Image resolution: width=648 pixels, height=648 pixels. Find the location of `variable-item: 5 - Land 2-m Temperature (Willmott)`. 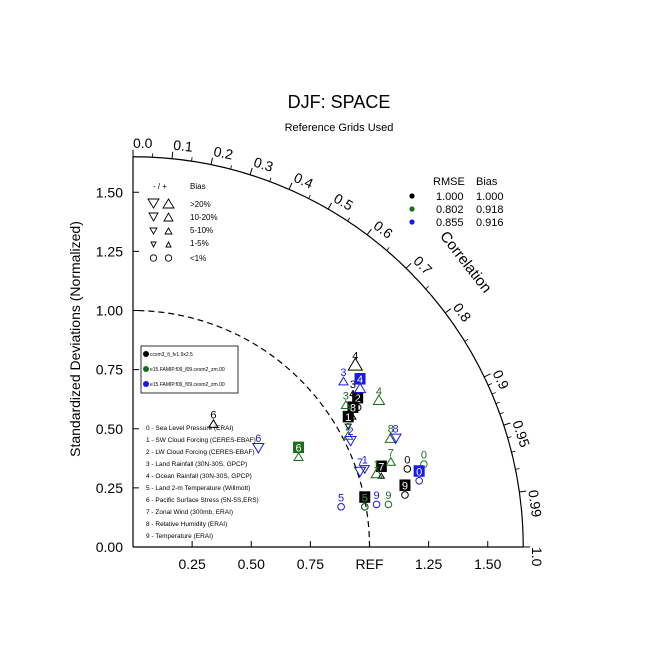

variable-item: 5 - Land 2-m Temperature (Willmott) is located at coordinates (198, 488).